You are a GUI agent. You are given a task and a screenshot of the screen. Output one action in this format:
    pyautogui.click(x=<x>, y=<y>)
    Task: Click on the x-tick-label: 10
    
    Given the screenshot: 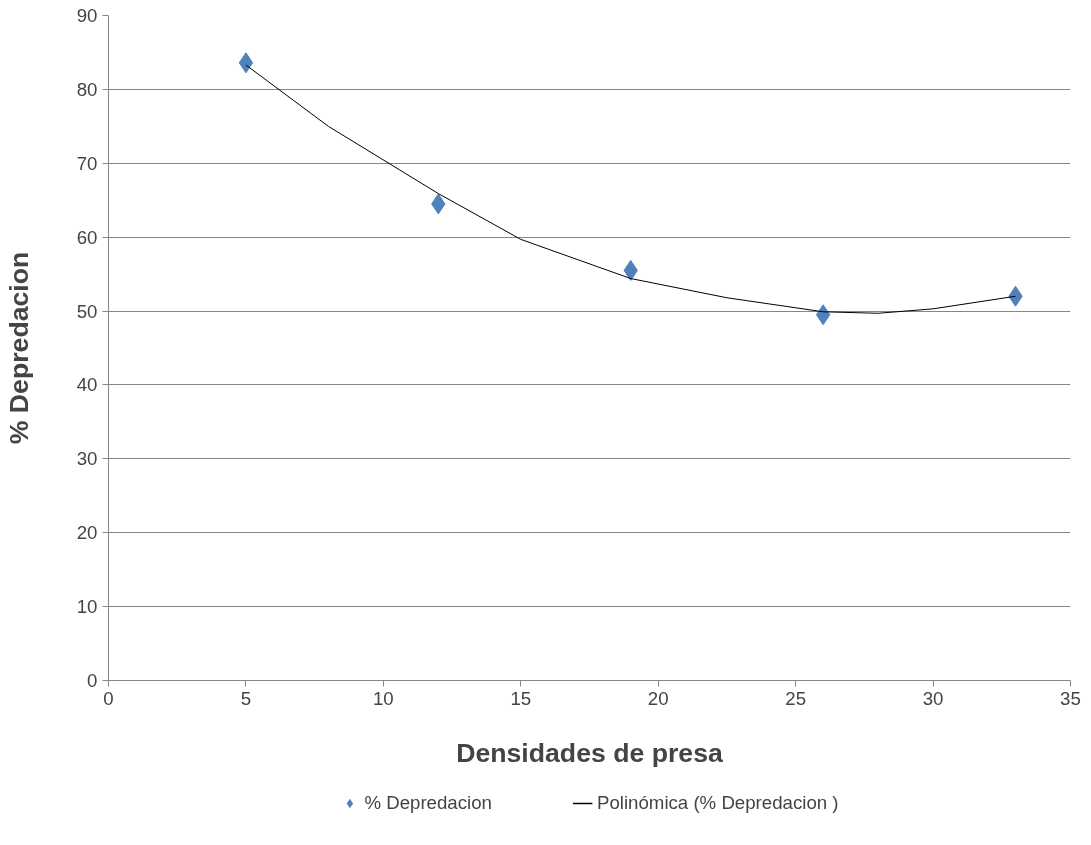 What is the action you would take?
    pyautogui.click(x=383, y=698)
    